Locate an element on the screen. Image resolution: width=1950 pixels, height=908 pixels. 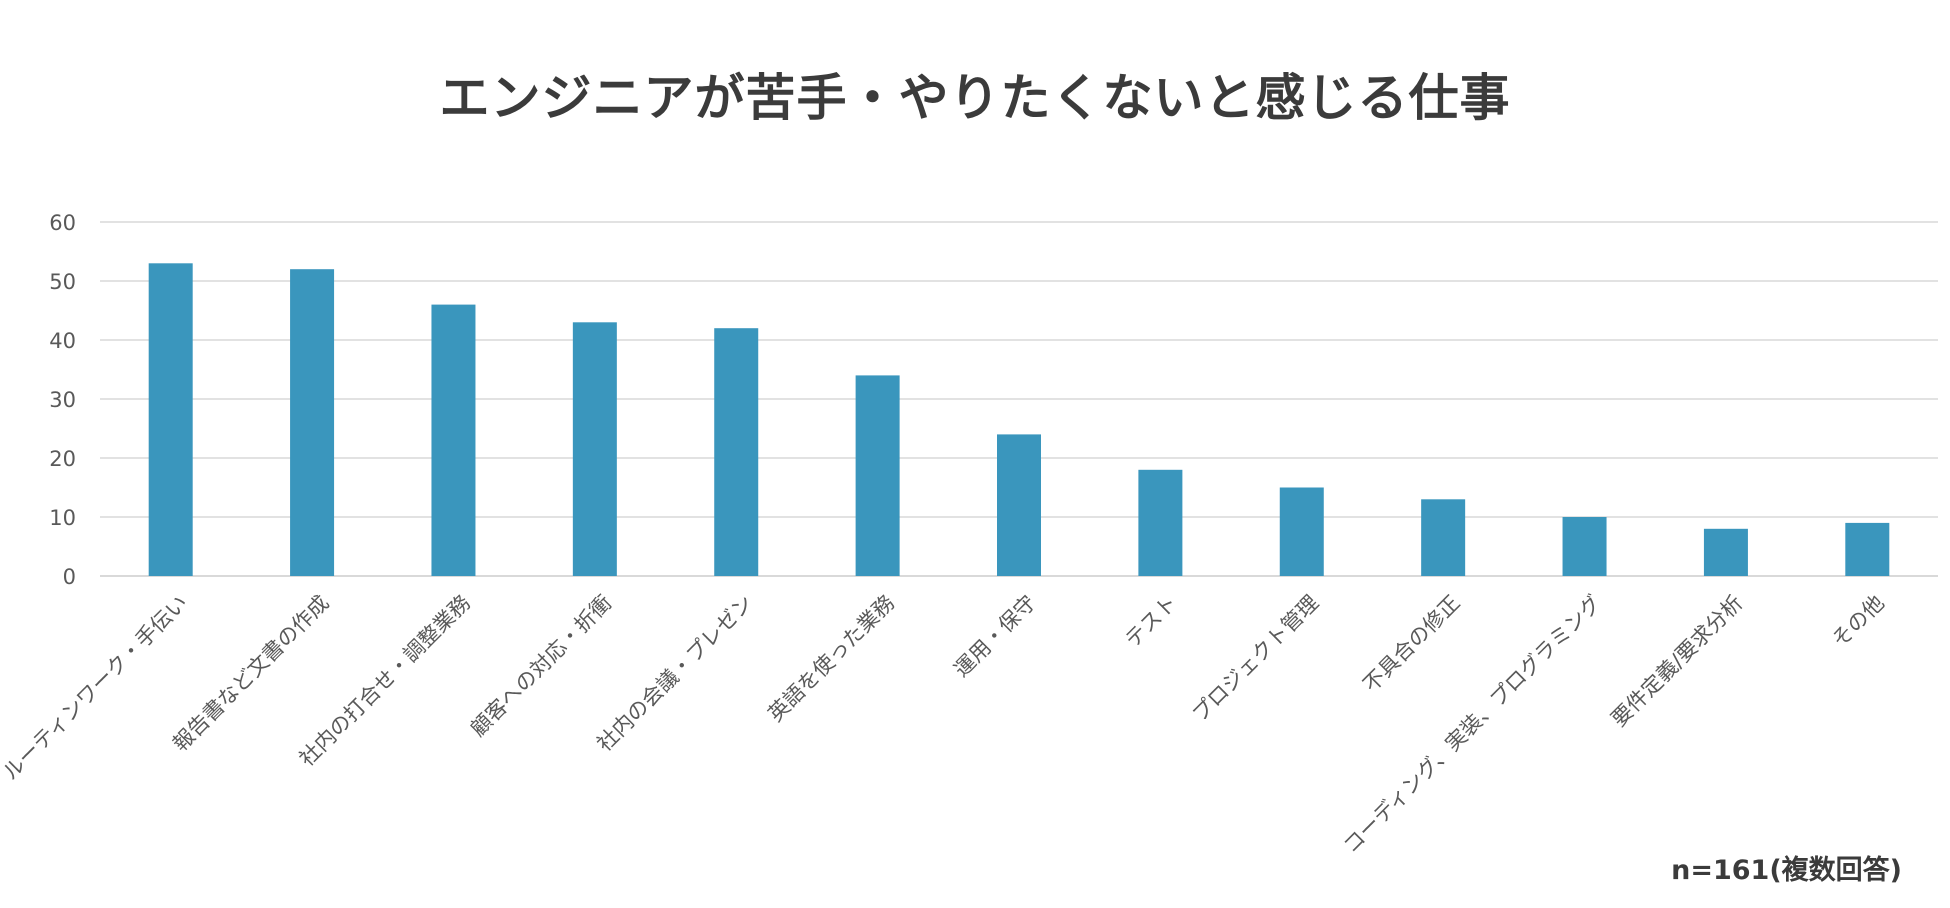
x-tick-label: コーディング、実装、プログラミング is located at coordinates (1472, 724).